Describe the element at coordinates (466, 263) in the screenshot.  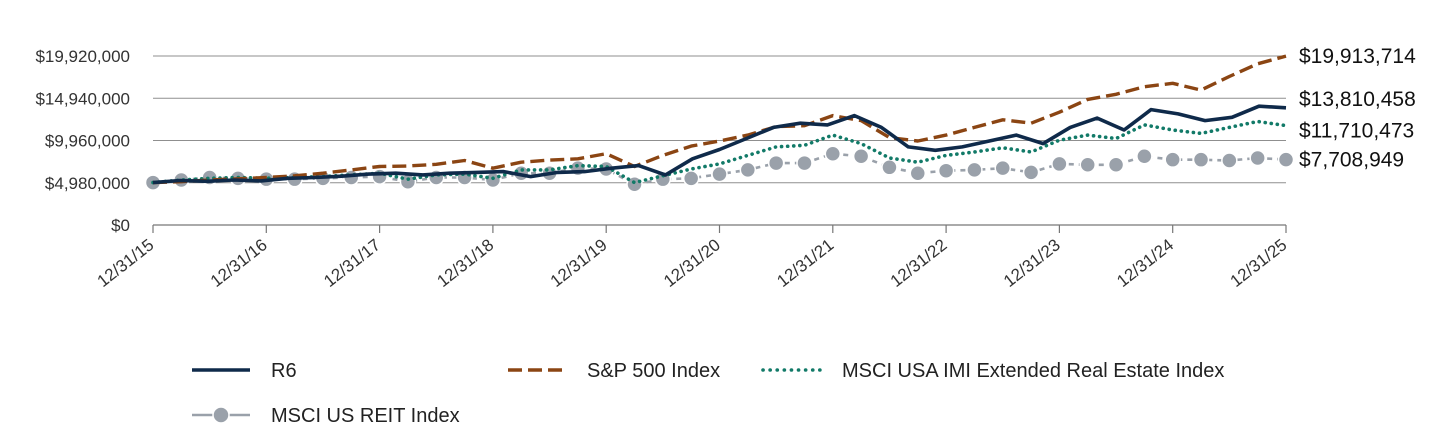
I see `x-tick-label: 12/31/18` at that location.